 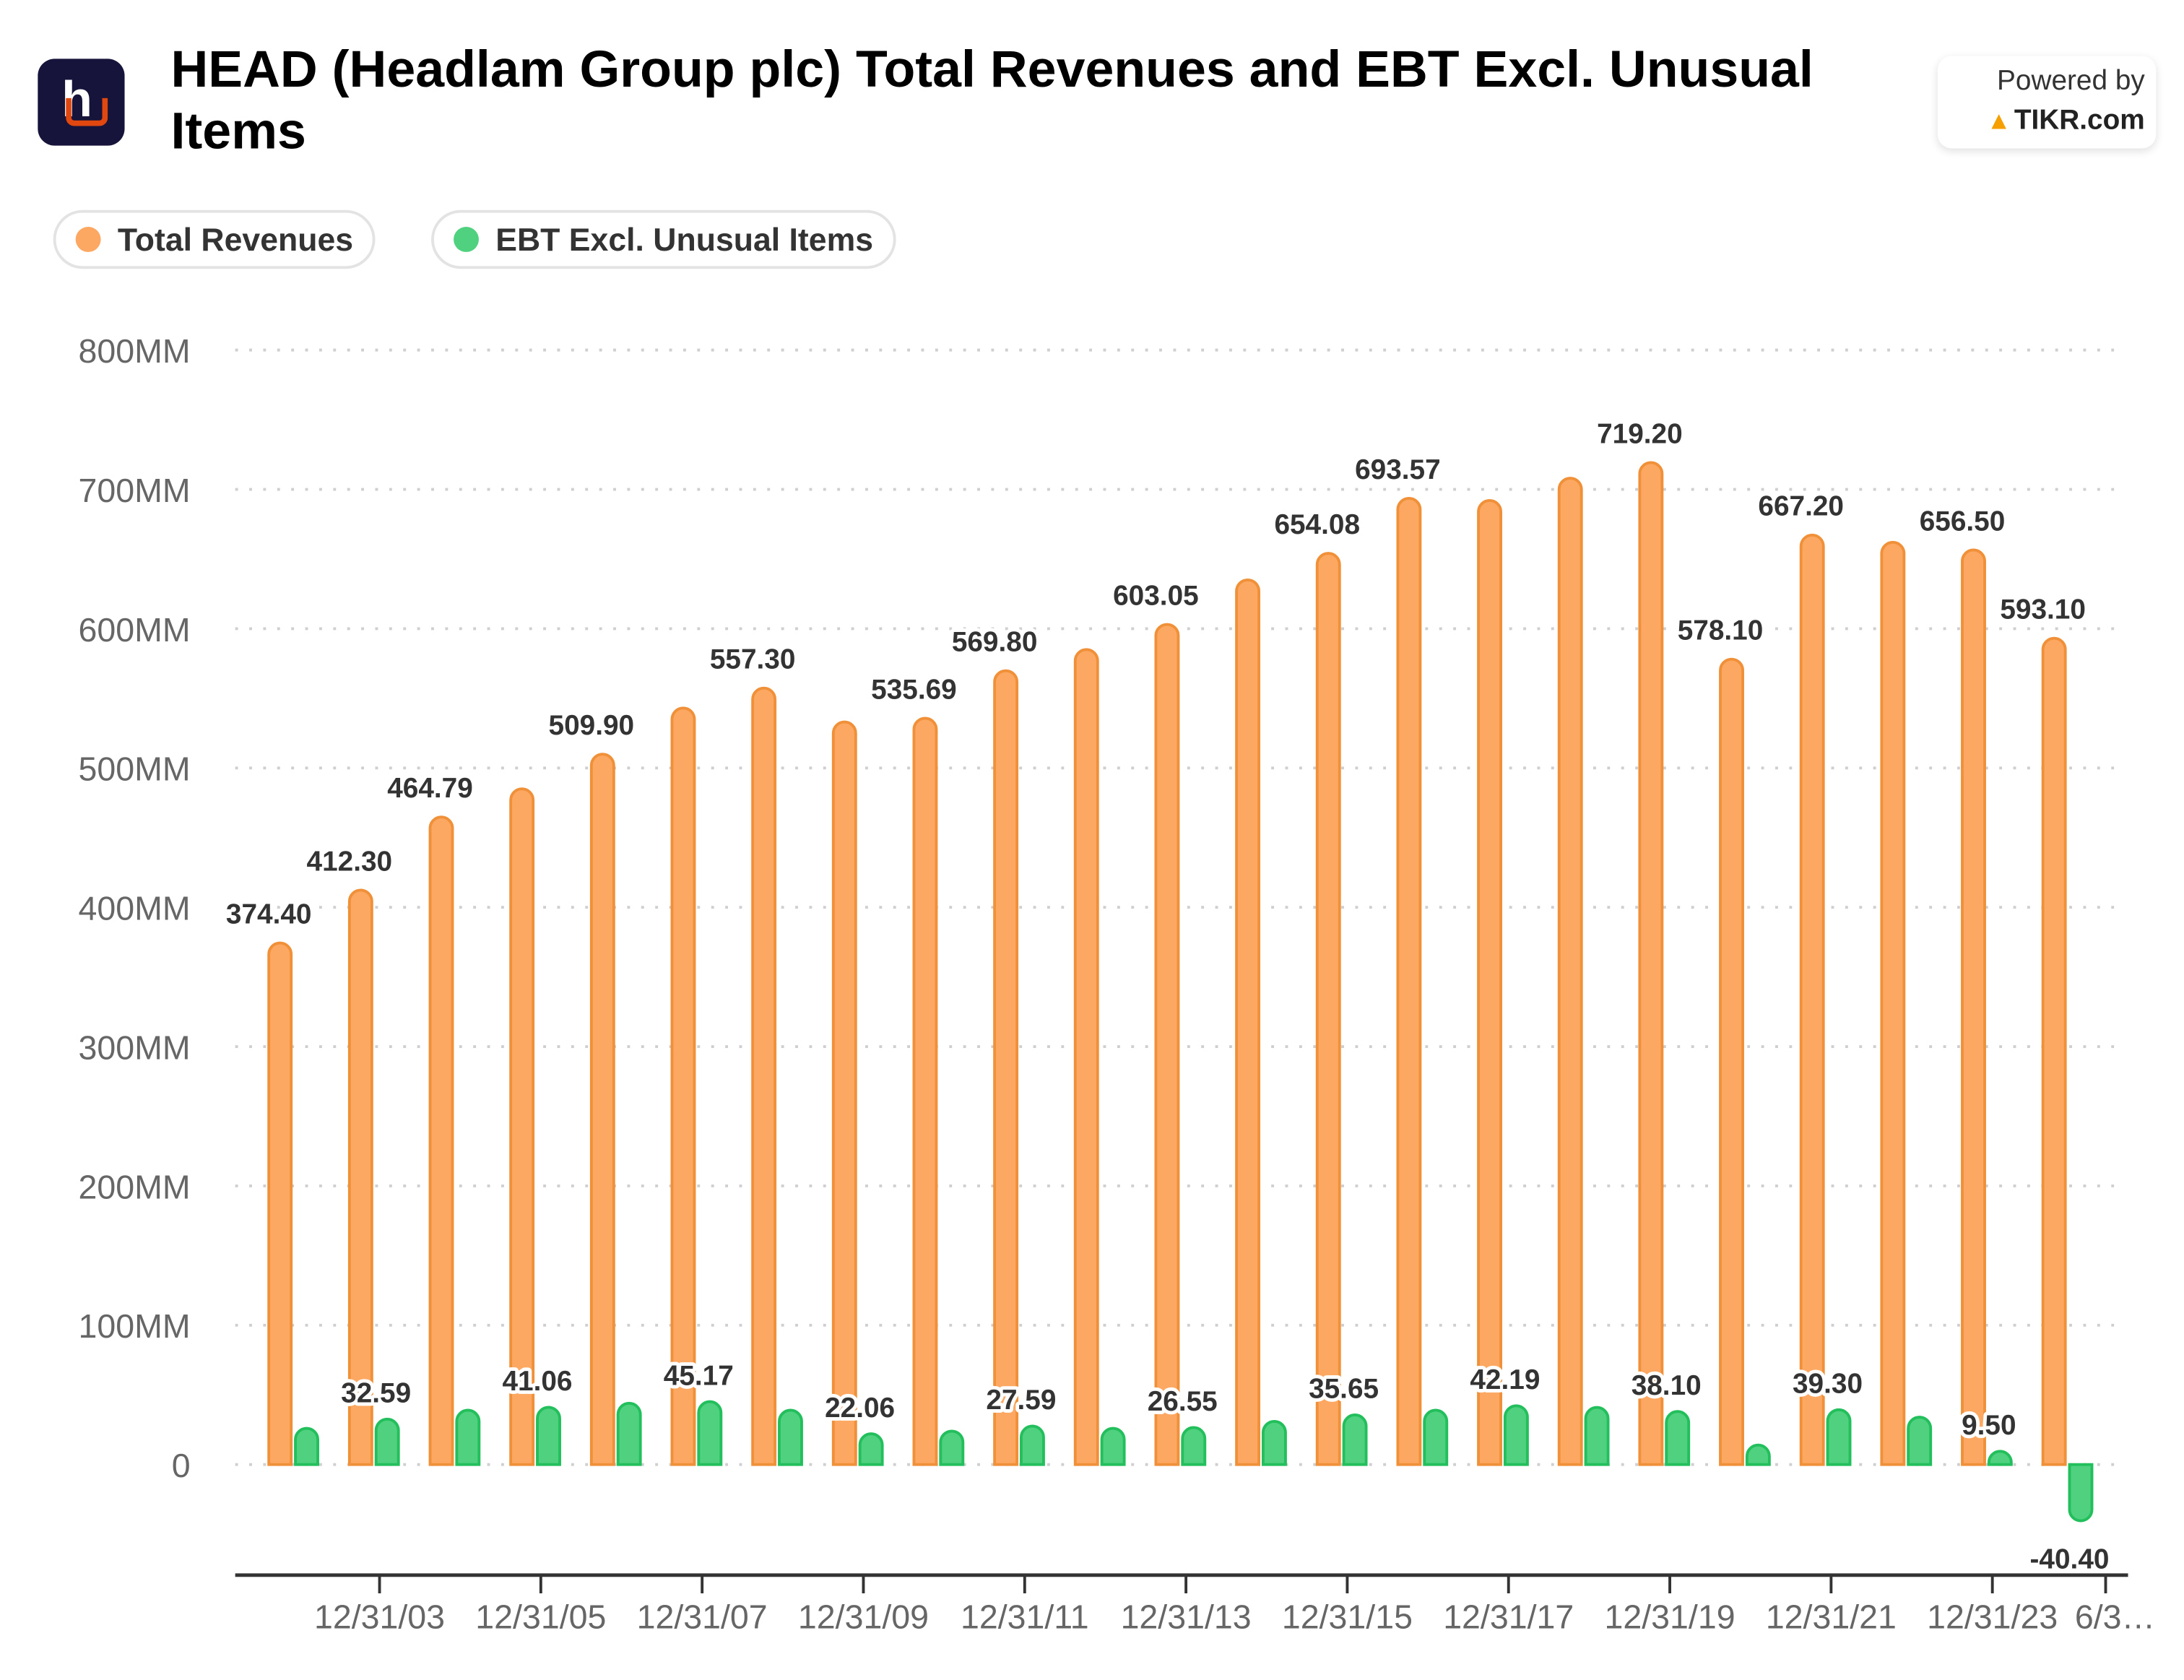 What do you see at coordinates (1989, 1425) in the screenshot?
I see `data-label: 9.50` at bounding box center [1989, 1425].